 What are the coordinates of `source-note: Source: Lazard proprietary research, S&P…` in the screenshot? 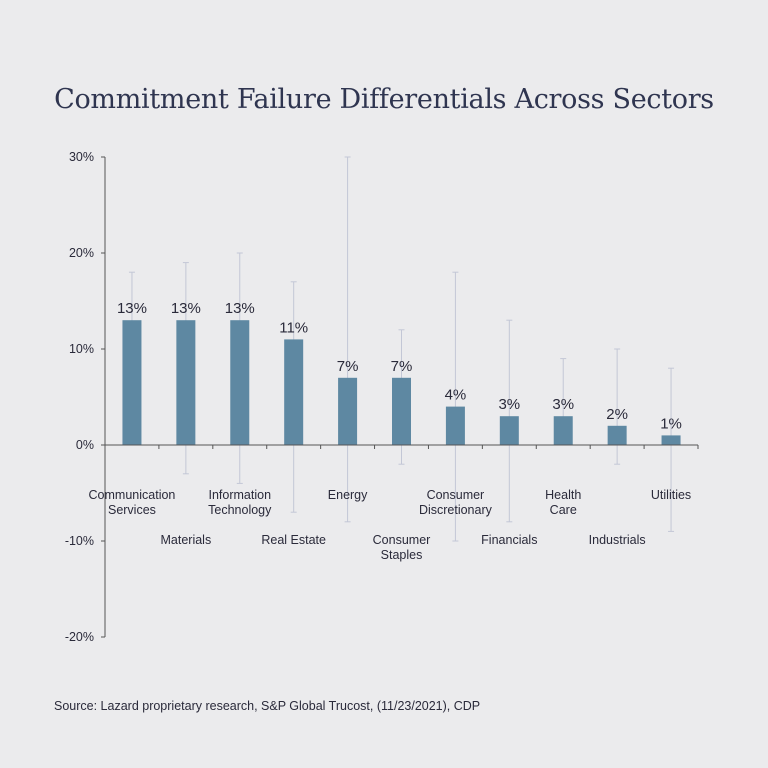 It's located at (267, 706).